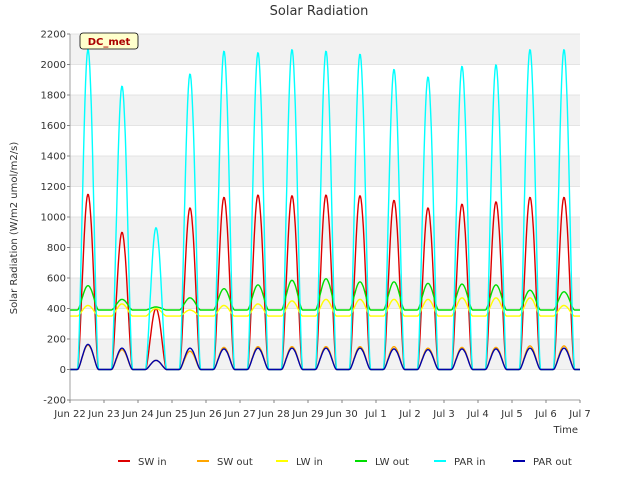 This screenshot has width=640, height=480. Describe the element at coordinates (171, 414) in the screenshot. I see `x-tick-label: Jun 25` at that location.